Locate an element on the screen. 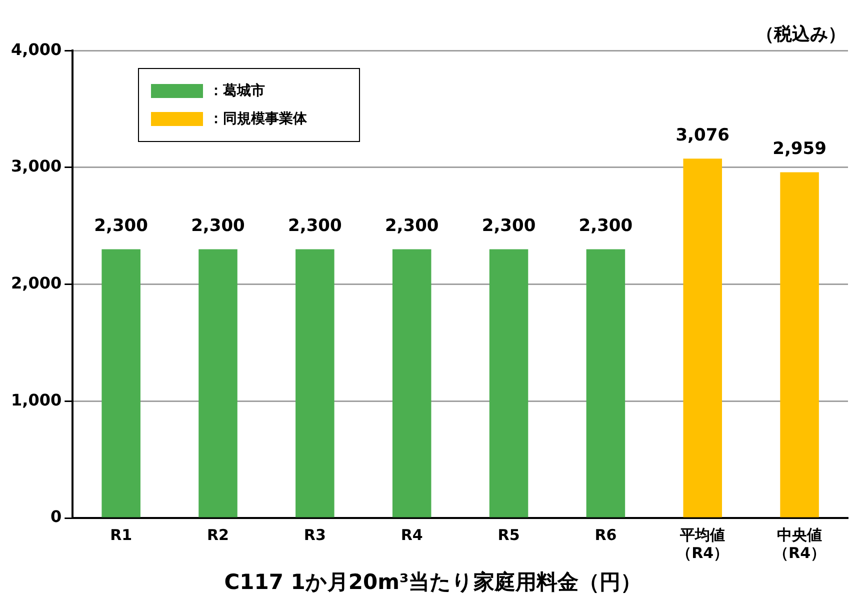  text: C117 1か月20m³当たり家庭用料金（円） is located at coordinates (433, 582).